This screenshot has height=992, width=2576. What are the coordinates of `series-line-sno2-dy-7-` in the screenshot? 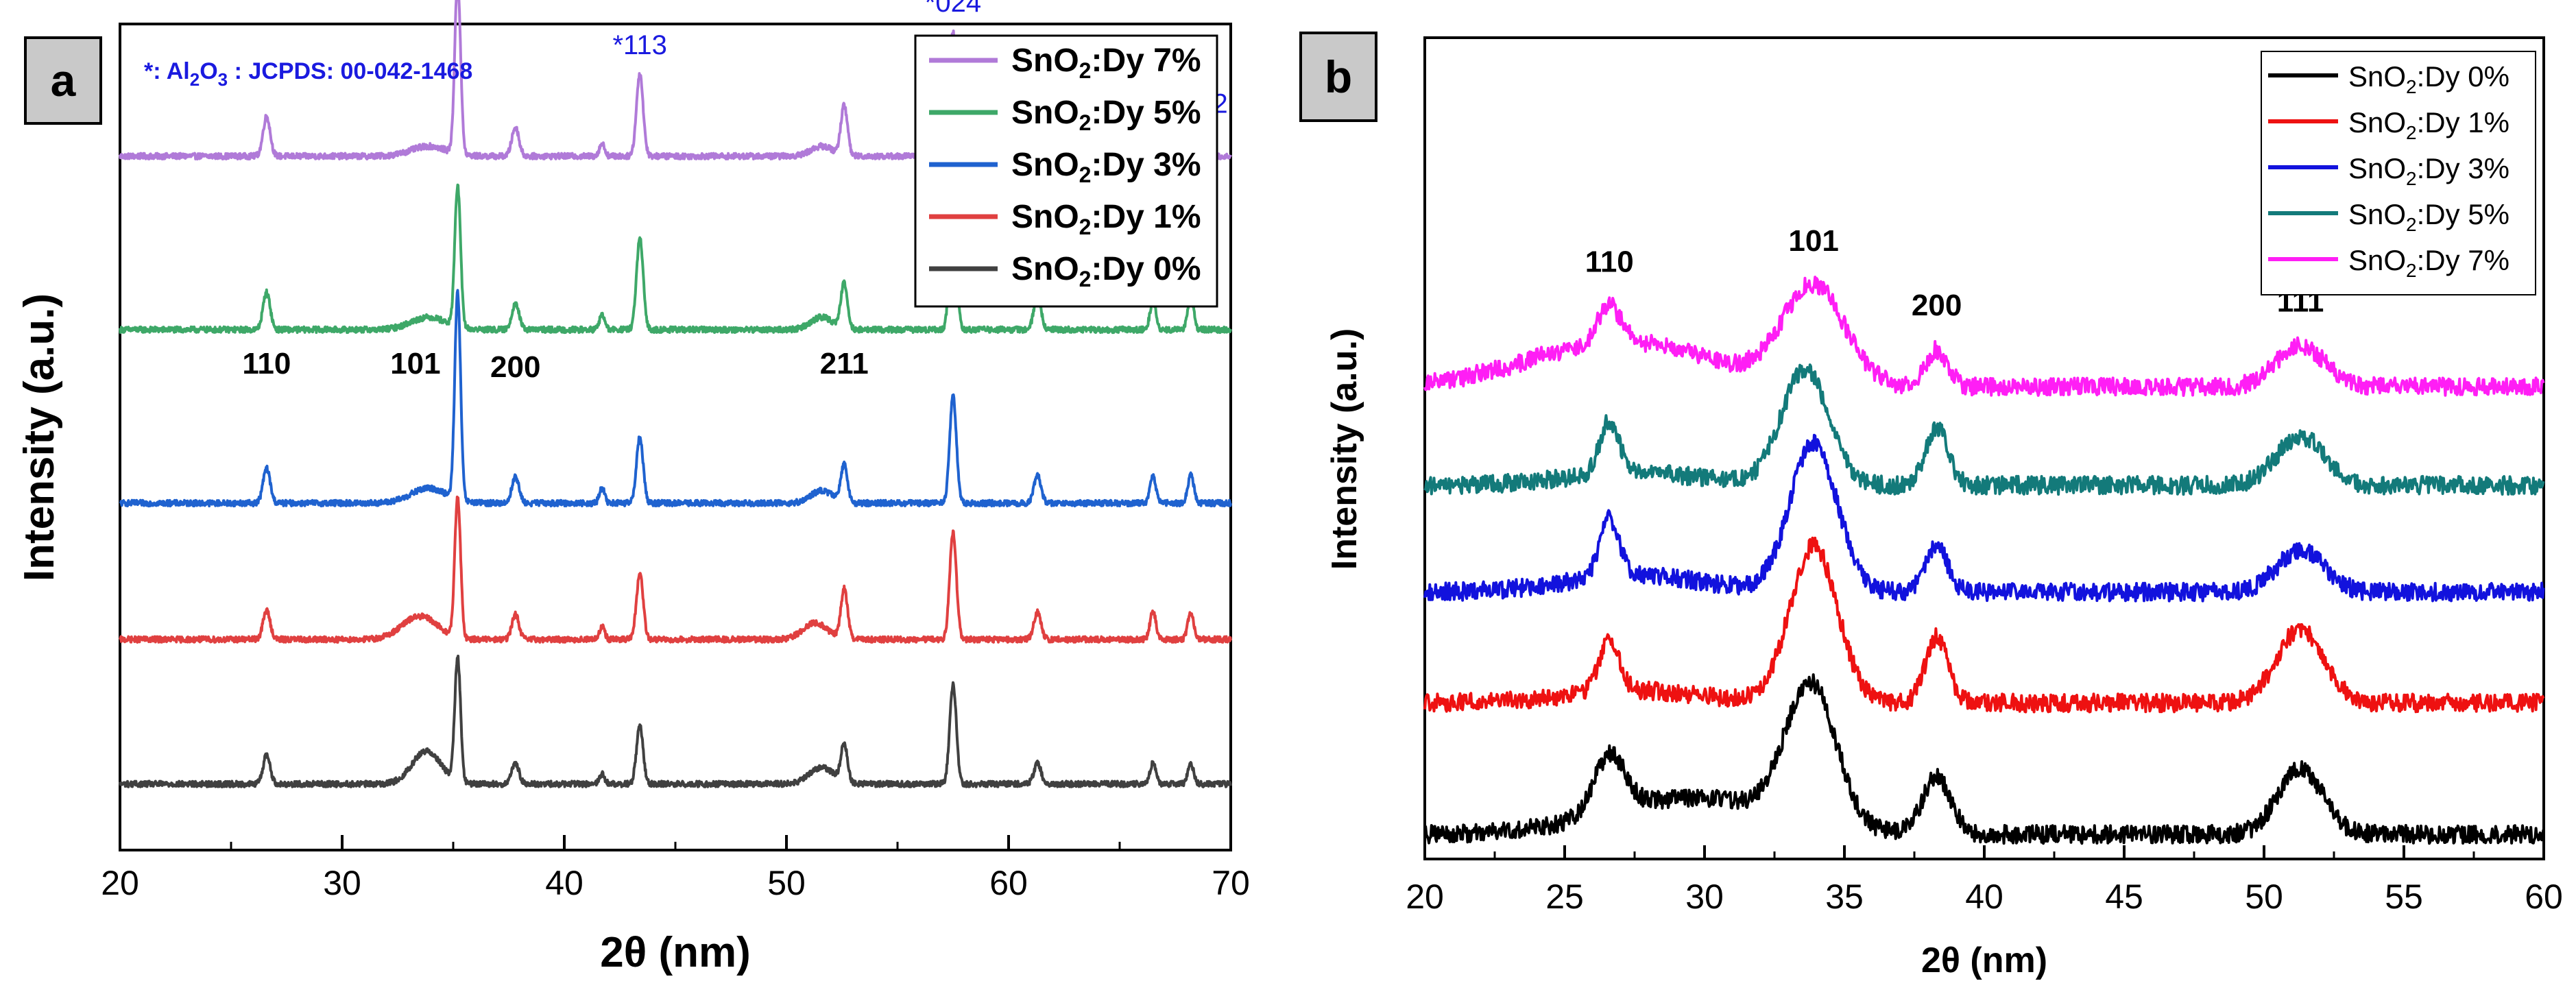 It's located at (1984, 336).